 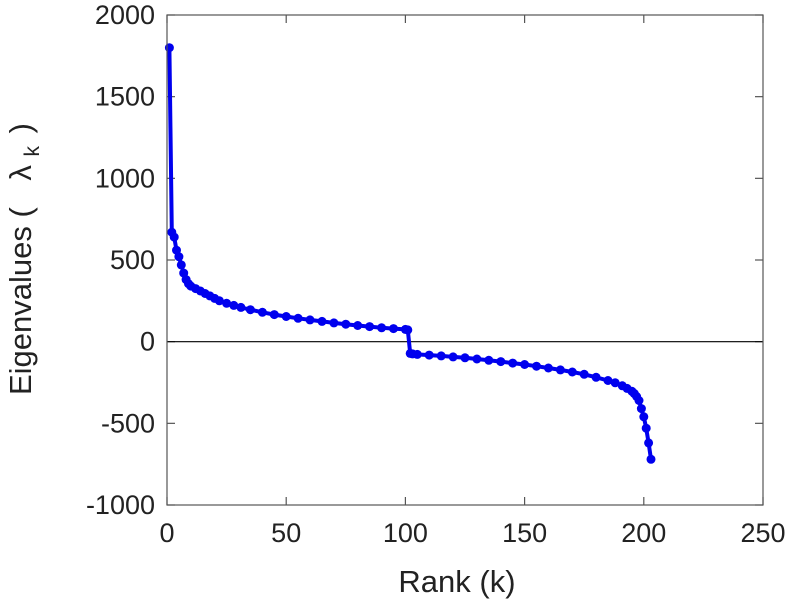 What do you see at coordinates (147, 342) in the screenshot?
I see `y-tick-label: 0` at bounding box center [147, 342].